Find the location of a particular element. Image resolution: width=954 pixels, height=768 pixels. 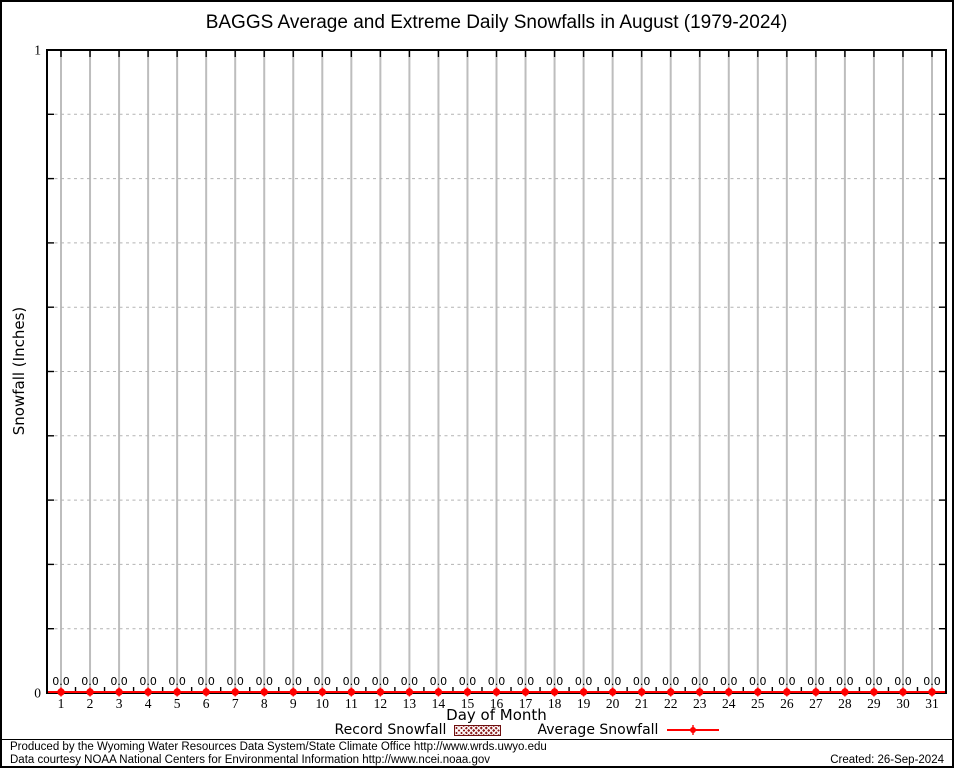

svg-text: 13 is located at coordinates (410, 703).